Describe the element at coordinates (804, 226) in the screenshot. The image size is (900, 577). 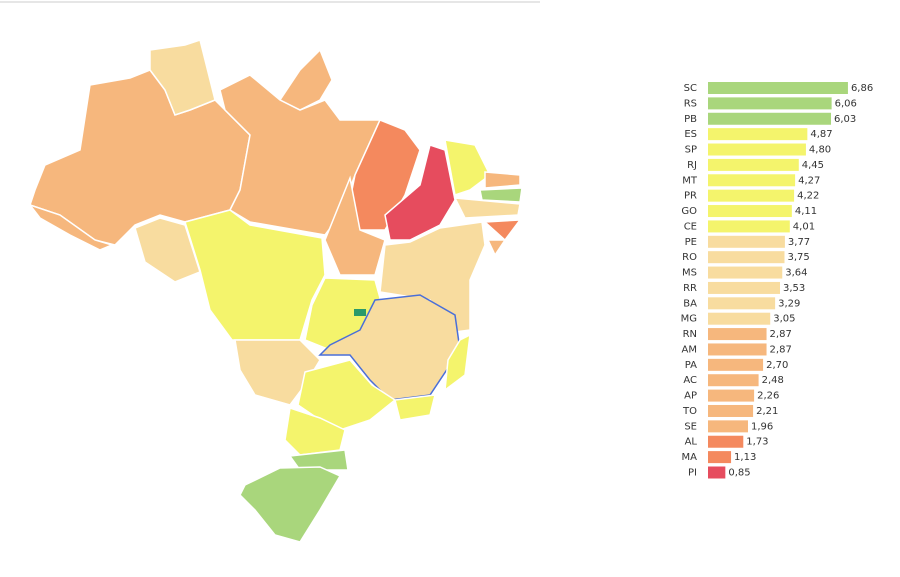
I see `value-label: 4,01` at that location.